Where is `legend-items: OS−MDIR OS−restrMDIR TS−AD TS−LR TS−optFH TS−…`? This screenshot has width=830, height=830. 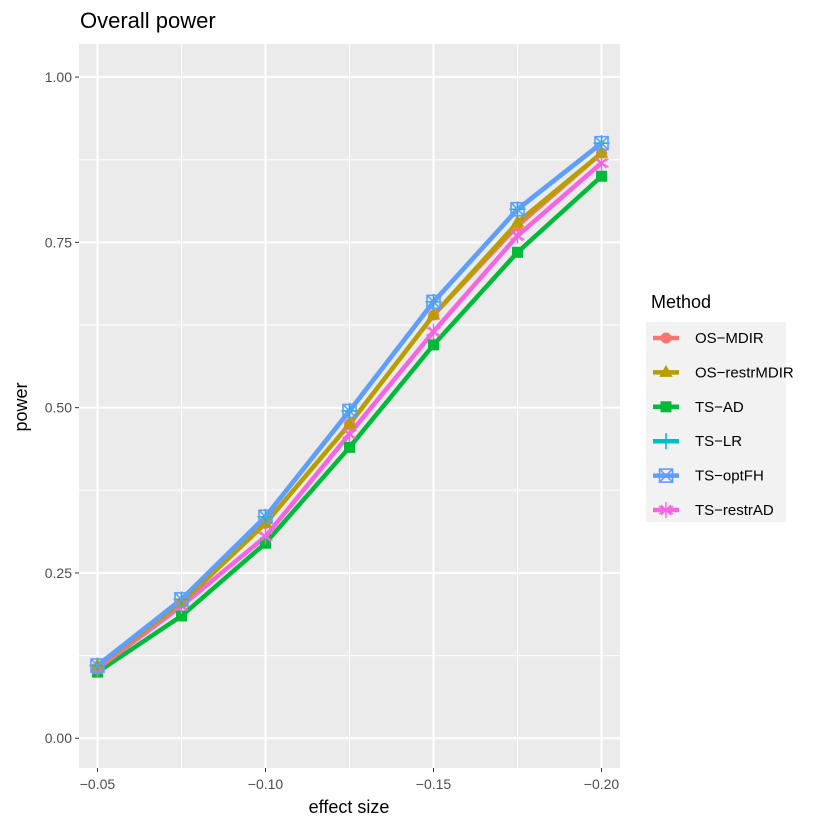 legend-items: OS−MDIR OS−restrMDIR TS−AD TS−LR TS−optFH TS−… is located at coordinates (720, 422).